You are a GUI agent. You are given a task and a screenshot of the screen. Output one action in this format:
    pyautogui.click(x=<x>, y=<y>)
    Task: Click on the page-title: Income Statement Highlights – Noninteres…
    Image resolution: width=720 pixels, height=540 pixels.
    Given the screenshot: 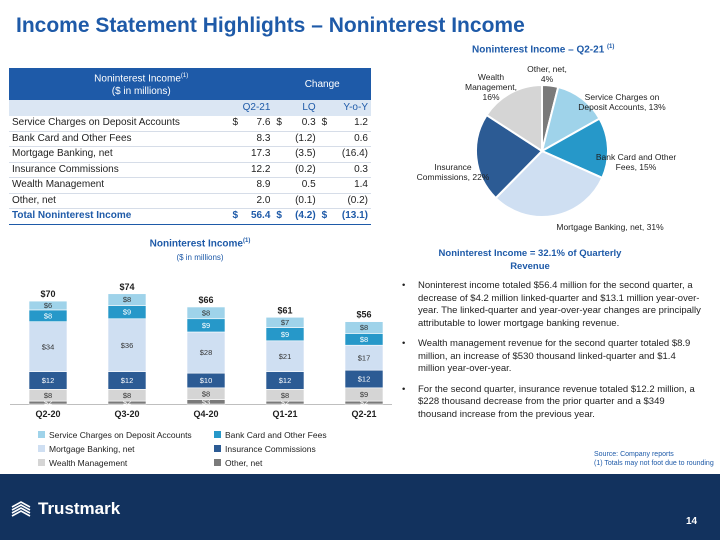 What is the action you would take?
    pyautogui.click(x=270, y=25)
    